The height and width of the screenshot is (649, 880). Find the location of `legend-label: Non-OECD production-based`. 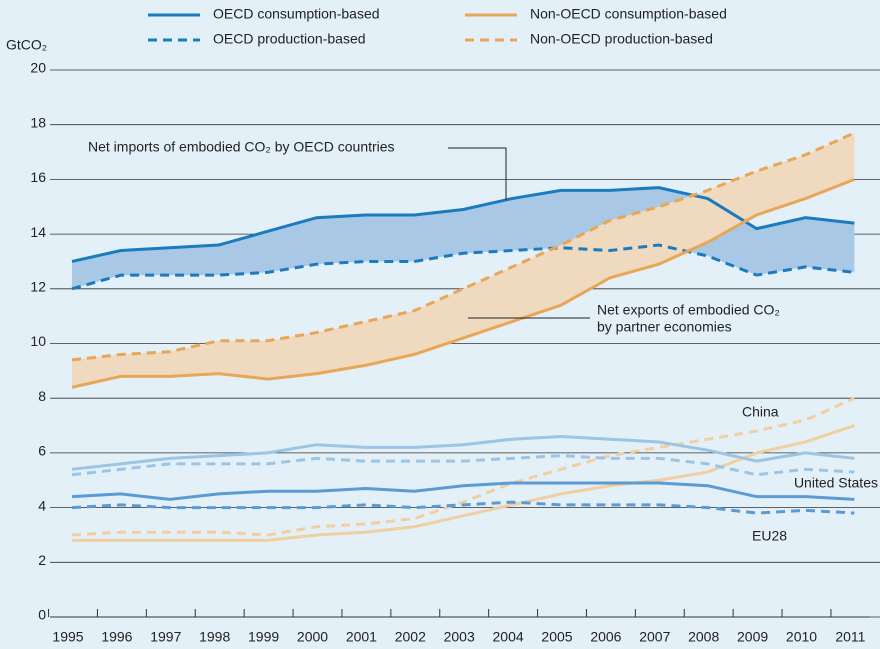

legend-label: Non-OECD production-based is located at coordinates (621, 39).